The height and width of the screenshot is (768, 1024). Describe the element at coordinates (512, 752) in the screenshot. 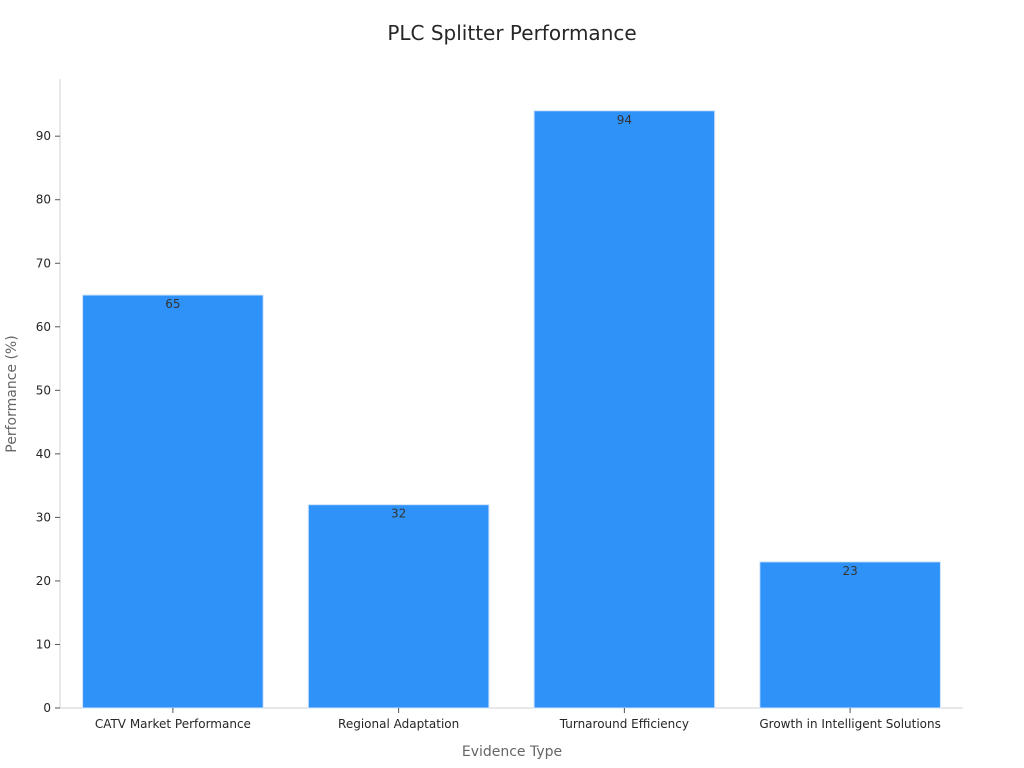

I see `x-axis-title: Evidence Type` at that location.